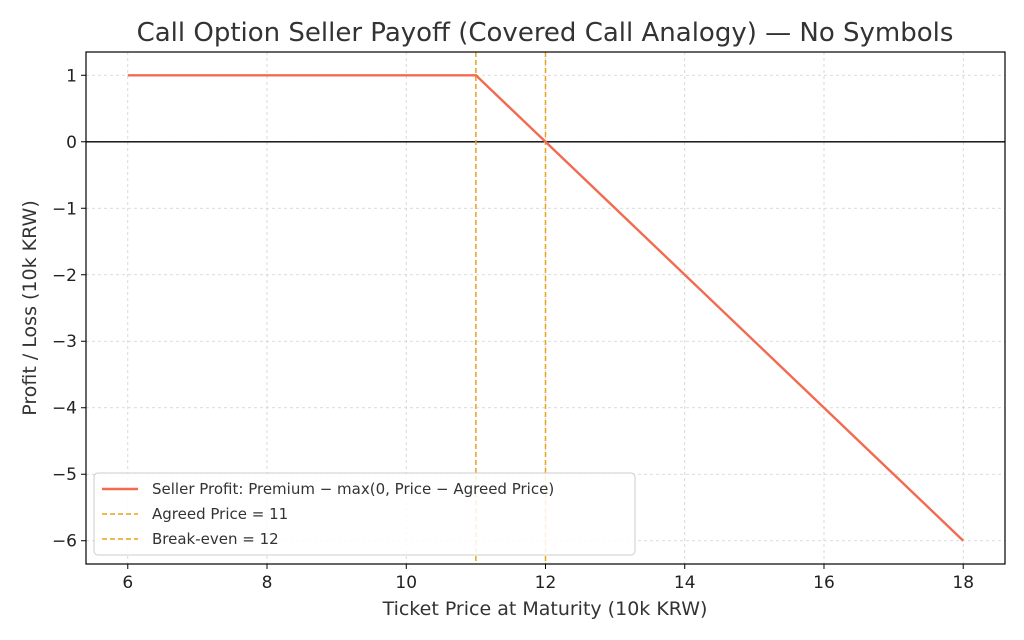 The height and width of the screenshot is (640, 1024). What do you see at coordinates (685, 583) in the screenshot?
I see `x-tick-label: 14` at bounding box center [685, 583].